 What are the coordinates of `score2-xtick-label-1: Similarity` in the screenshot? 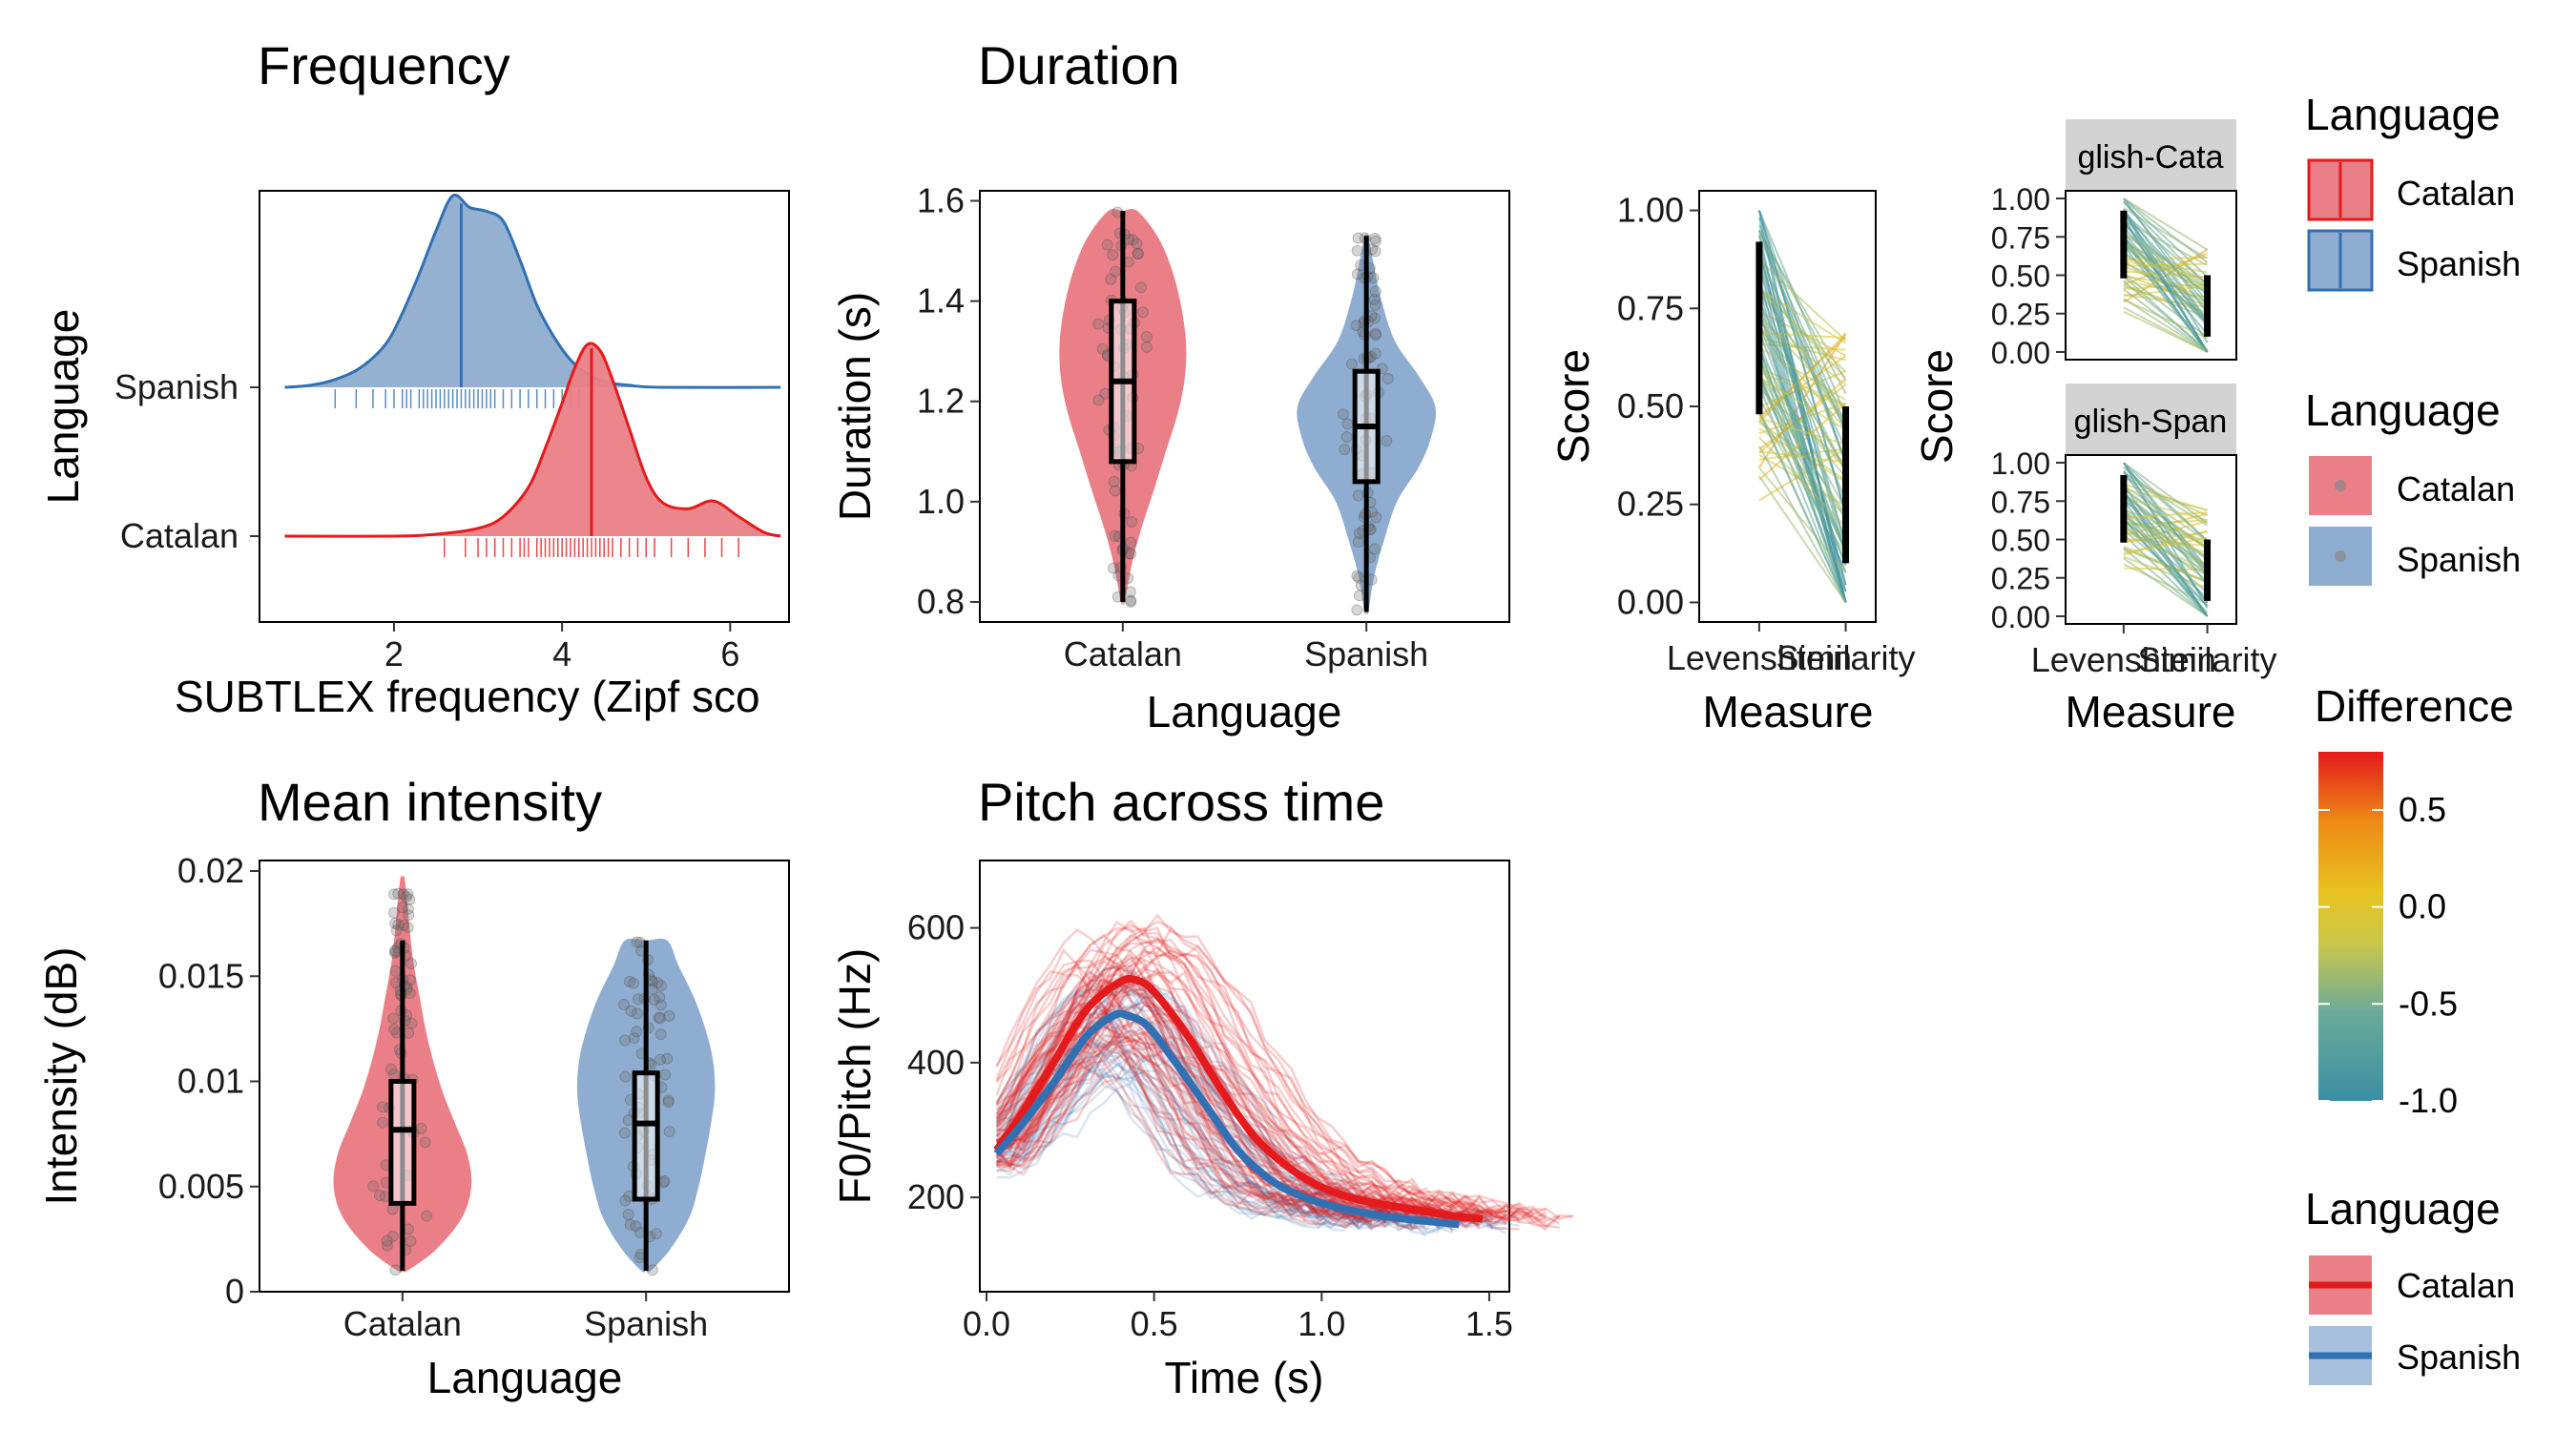 It's located at (2207, 659).